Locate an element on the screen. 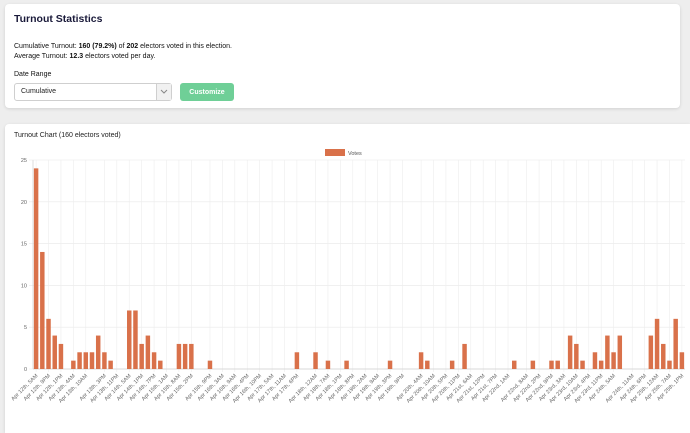  y-tick-label: 10 is located at coordinates (24, 286).